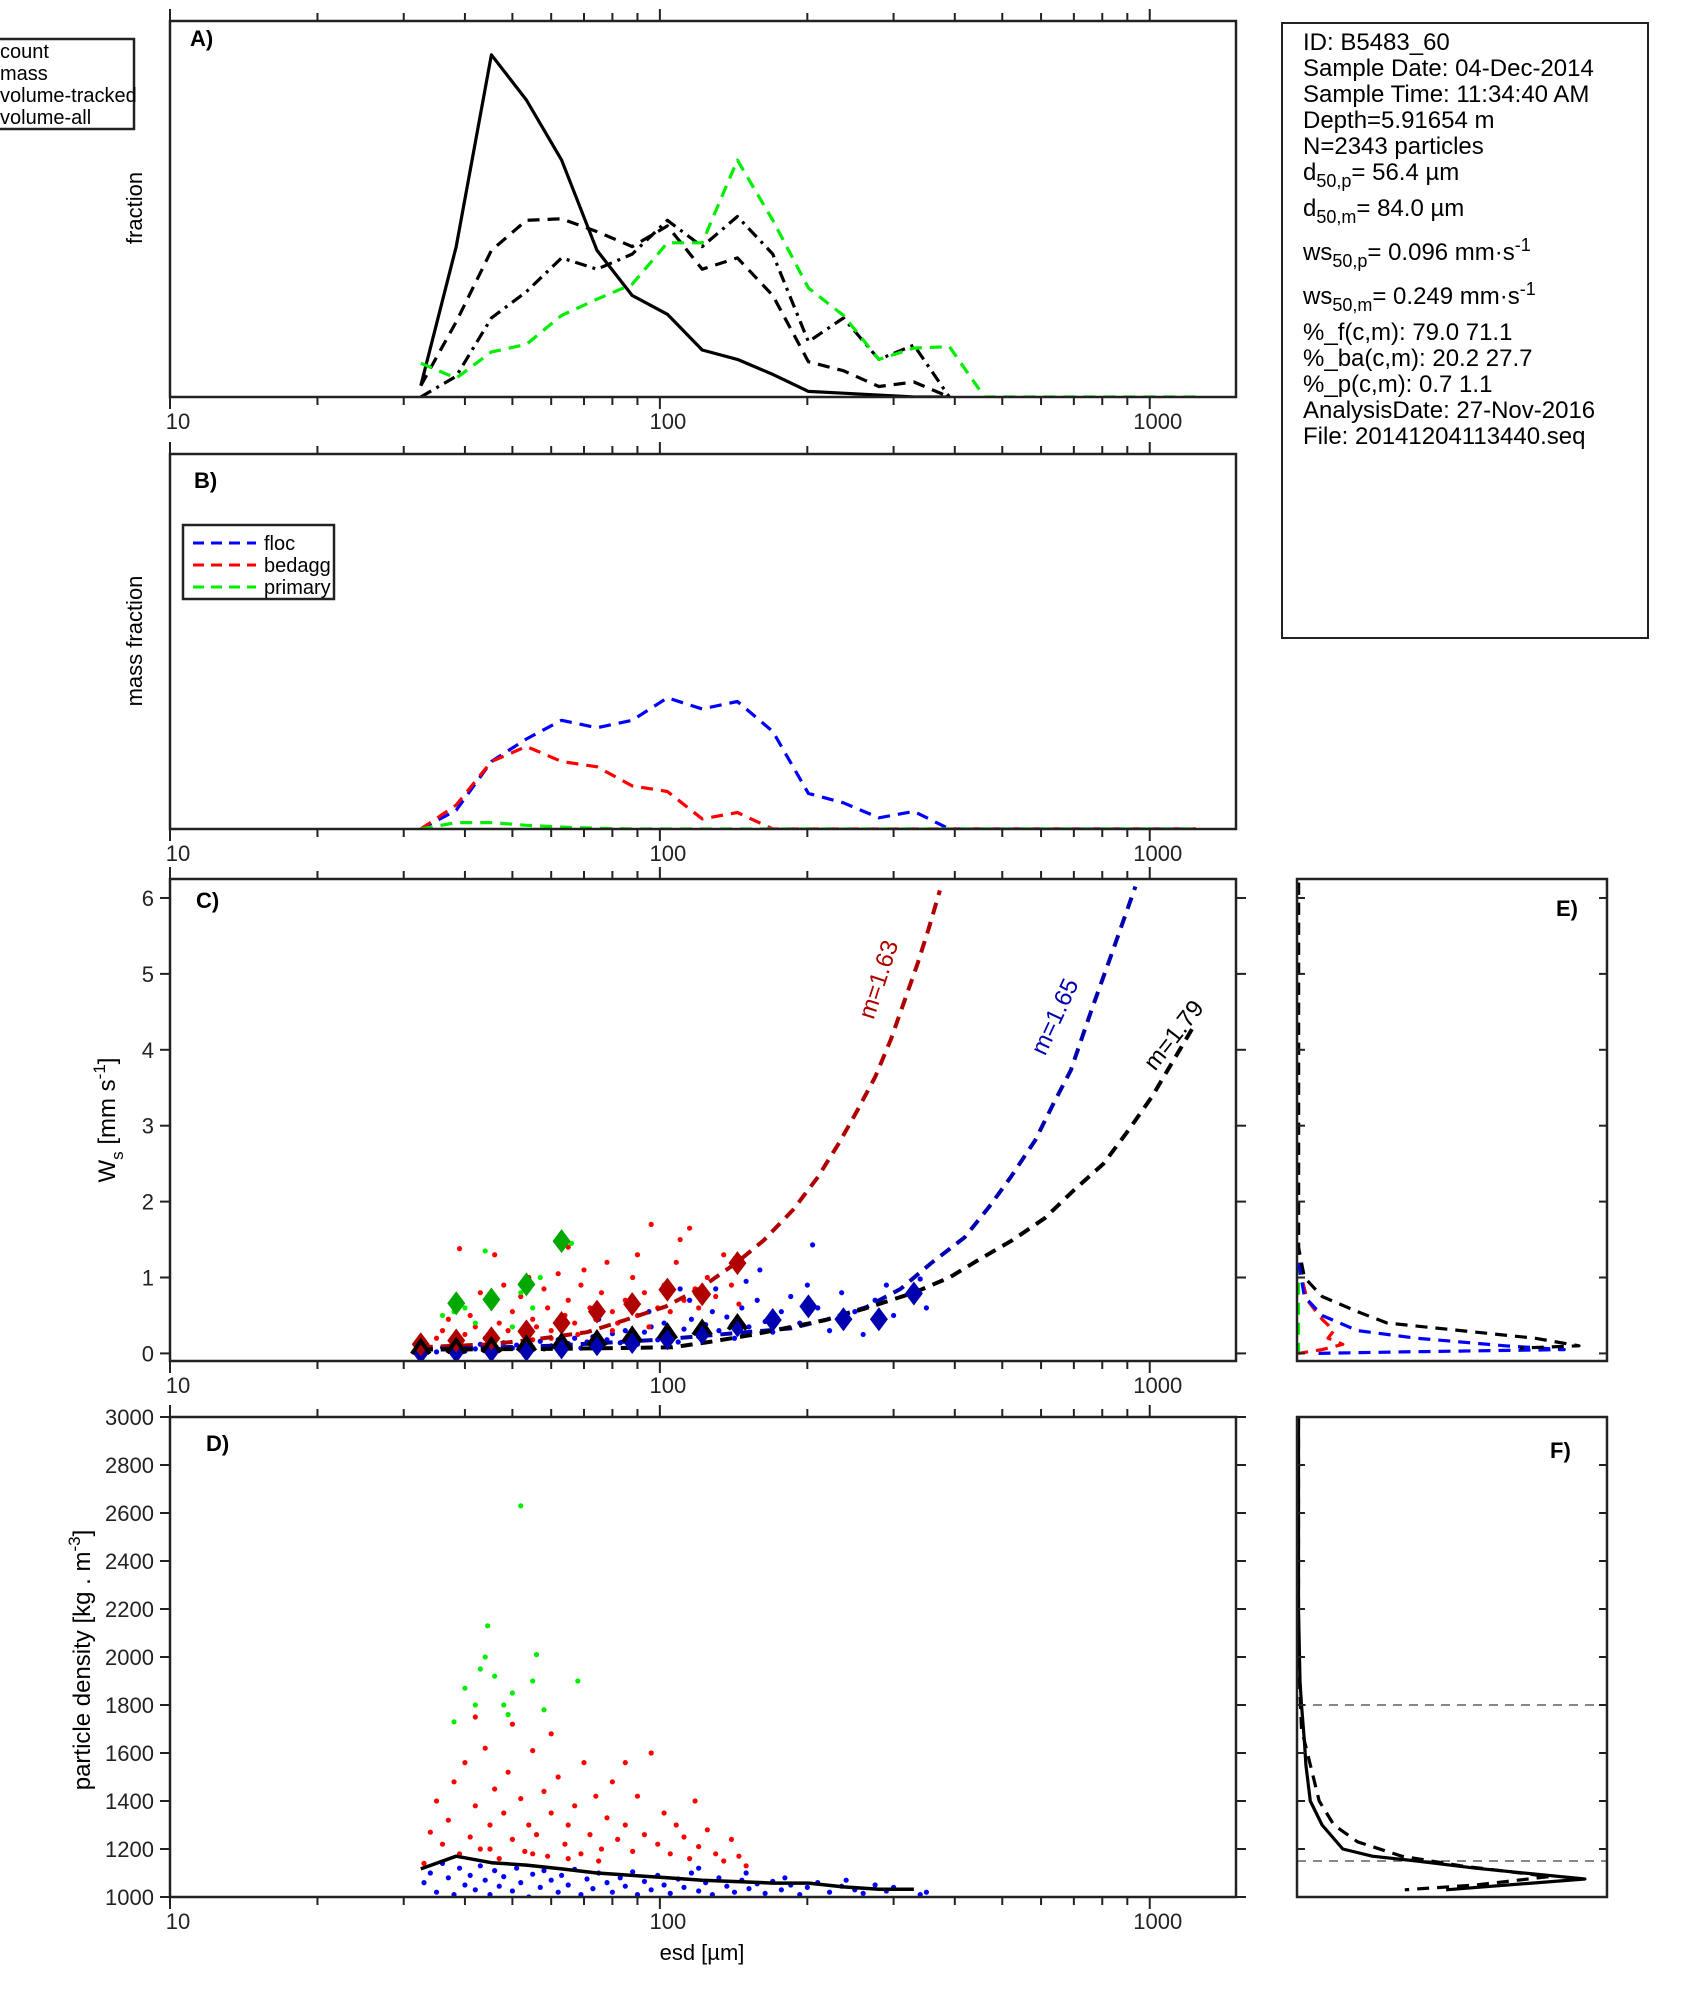 The height and width of the screenshot is (2015, 1694). Describe the element at coordinates (807, 786) in the screenshot. I see `series-line-bedagg` at that location.